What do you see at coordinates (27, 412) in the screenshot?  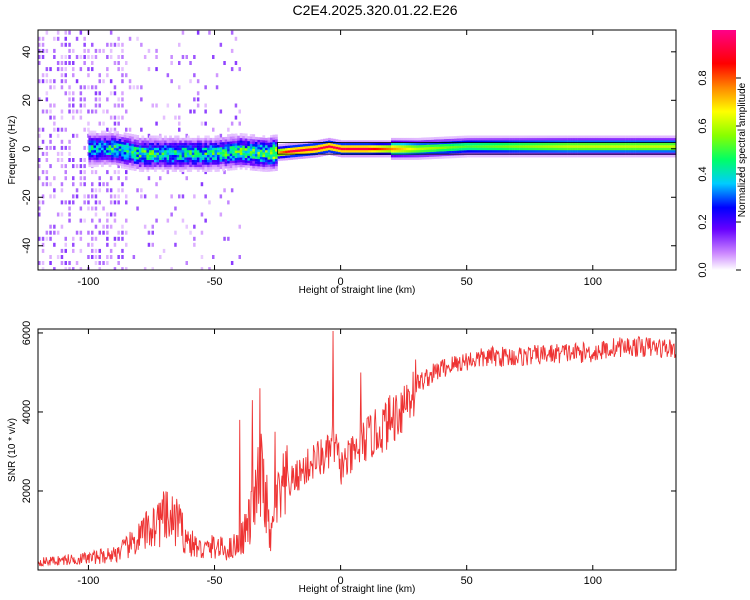 I see `y-tick-label: 4000` at bounding box center [27, 412].